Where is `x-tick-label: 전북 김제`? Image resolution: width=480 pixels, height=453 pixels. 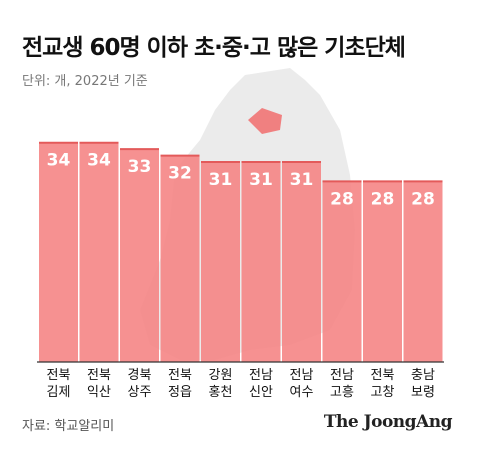
x-tick-label: 전북 김제 is located at coordinates (58, 384).